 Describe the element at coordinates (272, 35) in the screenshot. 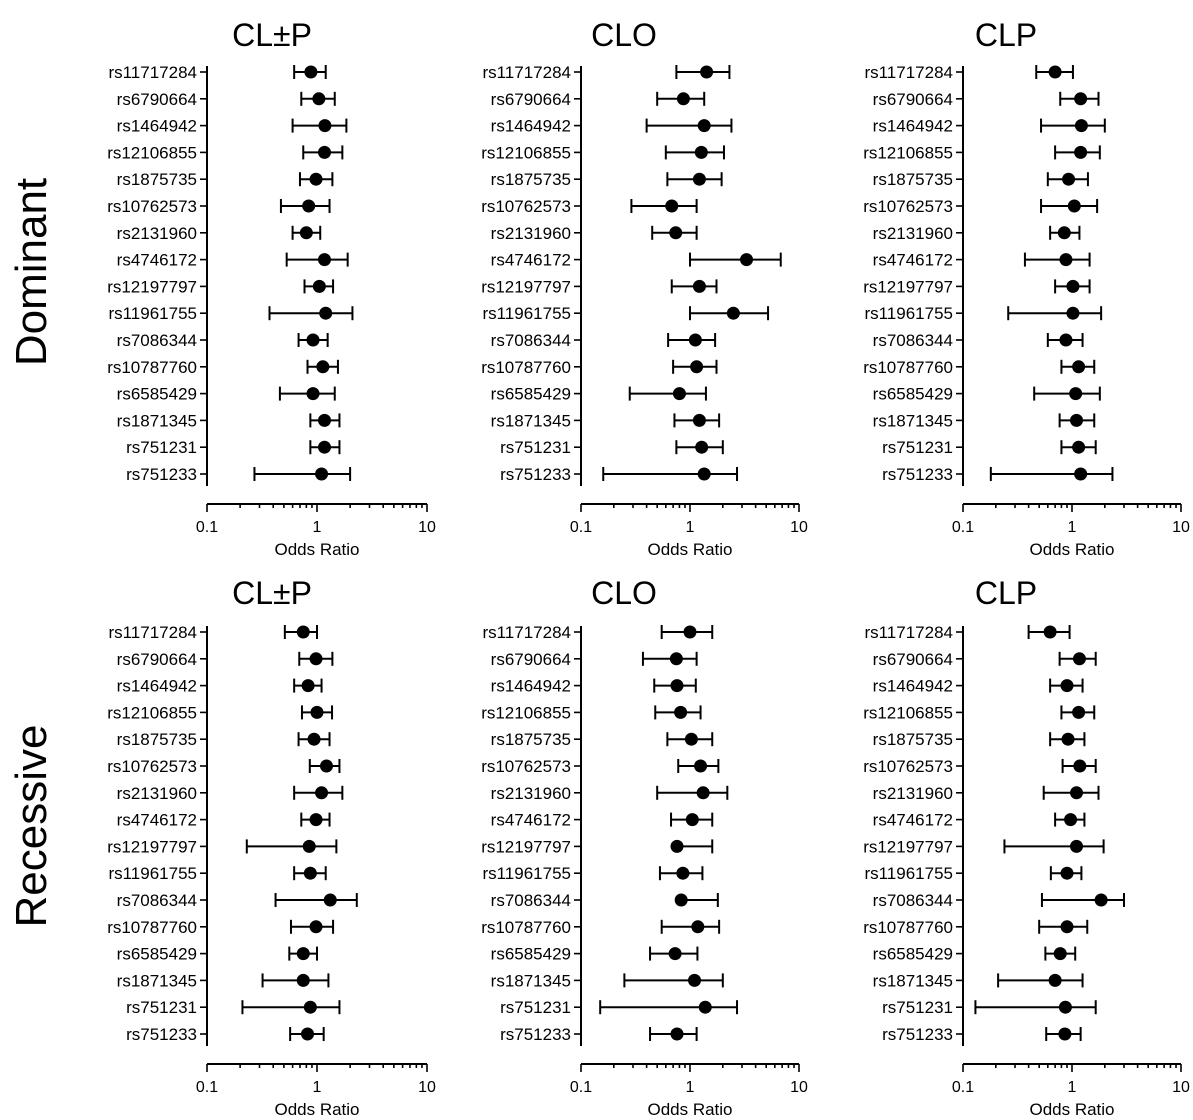

I see `panel-title: CL±P` at that location.